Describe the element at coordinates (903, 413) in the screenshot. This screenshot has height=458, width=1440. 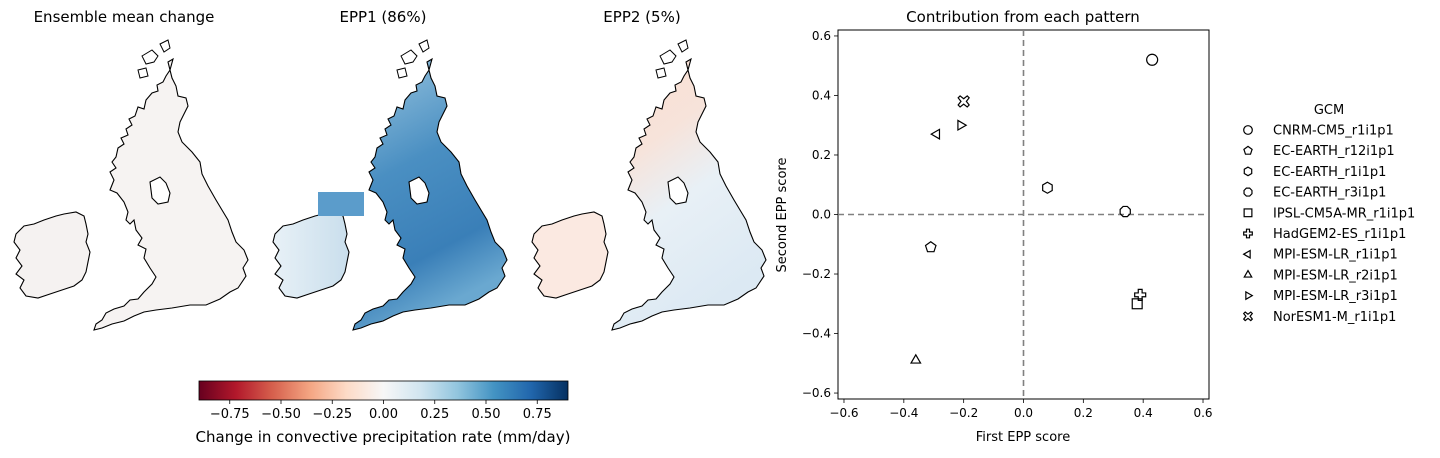
I see `x-tick-label: −0.4` at that location.